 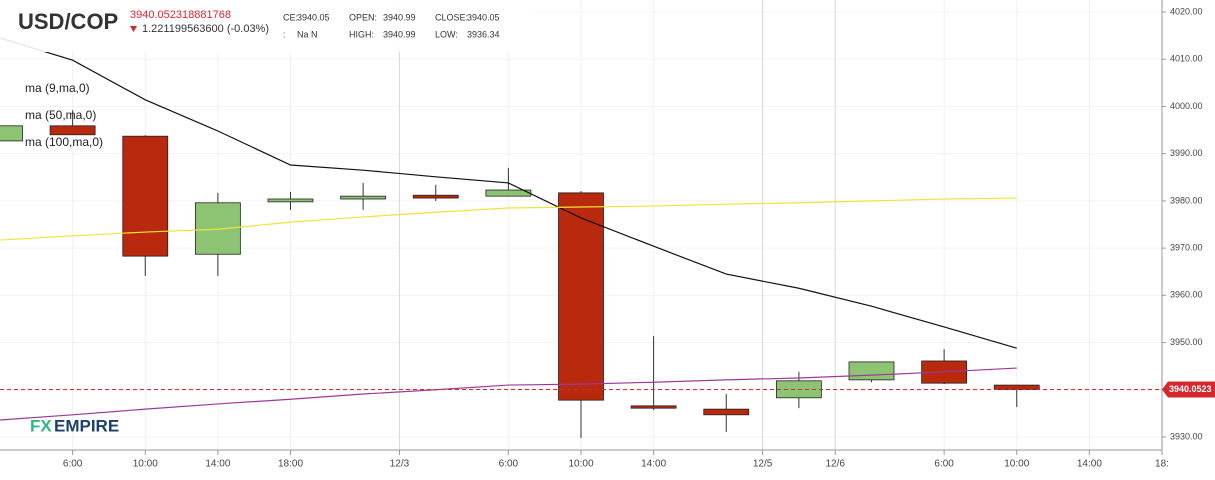 I want to click on last-price-tag, so click(x=1188, y=389).